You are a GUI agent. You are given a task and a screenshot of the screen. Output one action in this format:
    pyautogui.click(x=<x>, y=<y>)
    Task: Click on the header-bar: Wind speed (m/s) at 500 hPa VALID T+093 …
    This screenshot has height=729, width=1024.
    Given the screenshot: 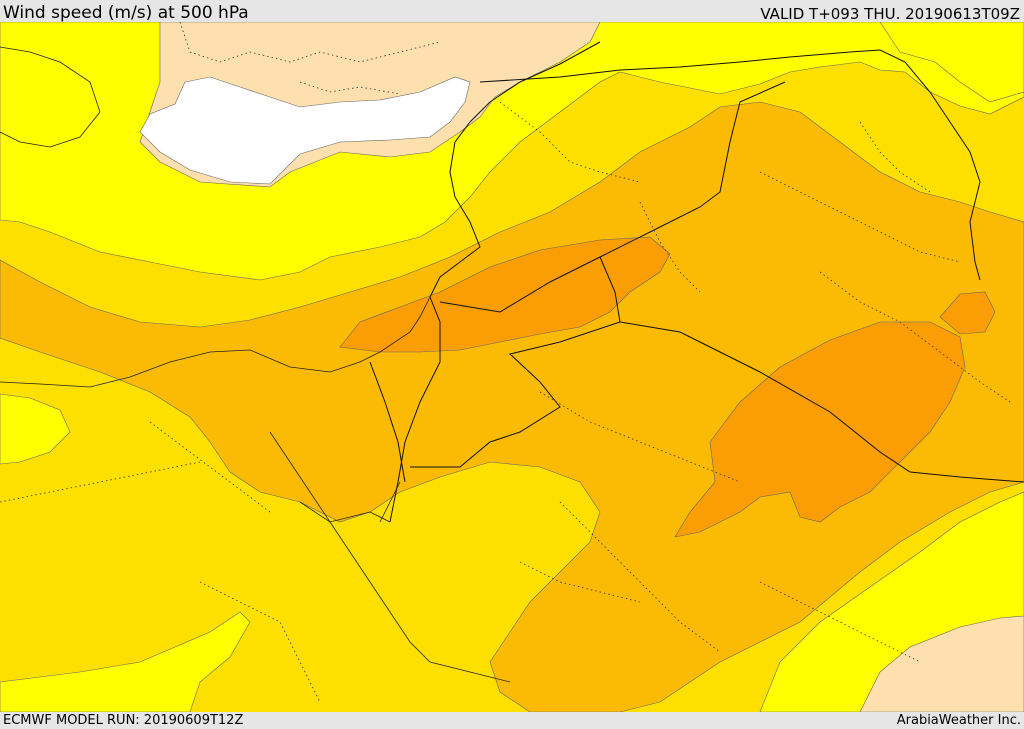 What is the action you would take?
    pyautogui.click(x=512, y=11)
    